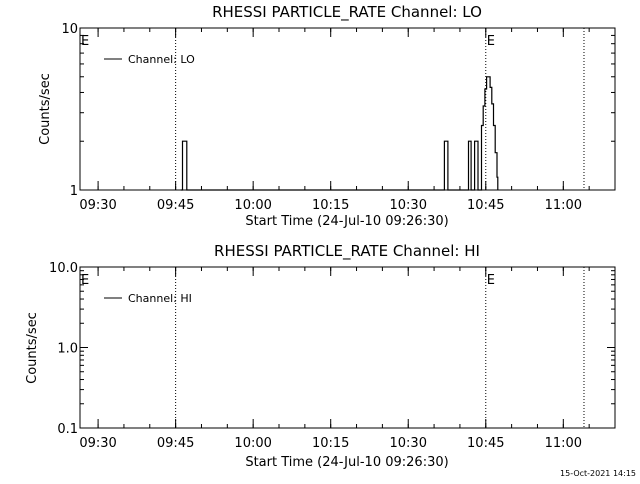  What do you see at coordinates (97, 443) in the screenshot?
I see `hi-x-tick-label: 09:30` at bounding box center [97, 443].